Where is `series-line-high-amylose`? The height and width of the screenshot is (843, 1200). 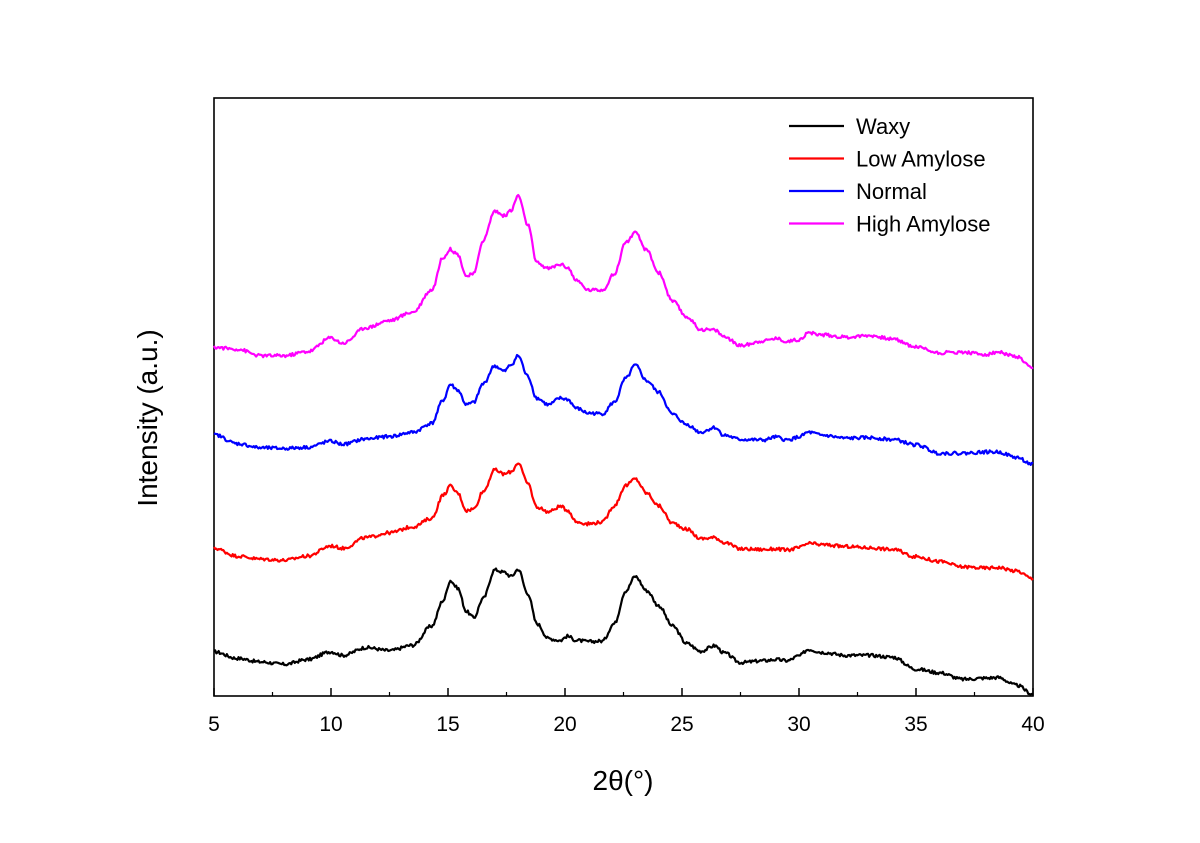 series-line-high-amylose is located at coordinates (623, 281).